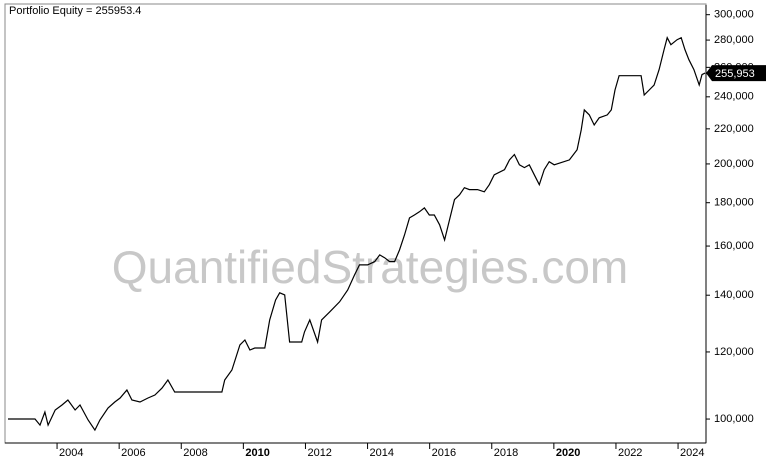 This screenshot has width=768, height=465. I want to click on y-tick-label: 180,000, so click(734, 203).